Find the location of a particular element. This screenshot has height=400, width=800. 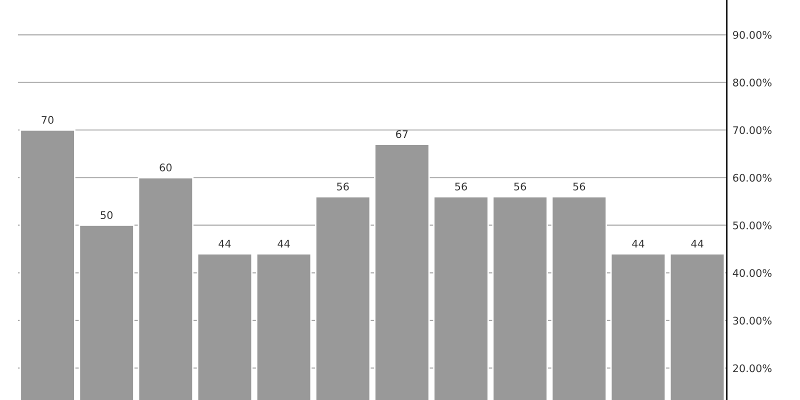

data-label: 70 is located at coordinates (48, 120).